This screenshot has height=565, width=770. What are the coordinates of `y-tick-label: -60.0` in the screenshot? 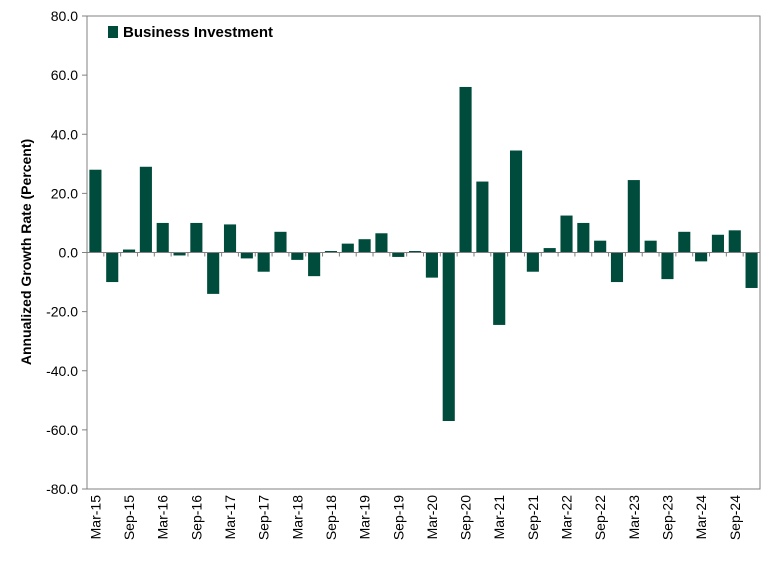 It's located at (62, 430).